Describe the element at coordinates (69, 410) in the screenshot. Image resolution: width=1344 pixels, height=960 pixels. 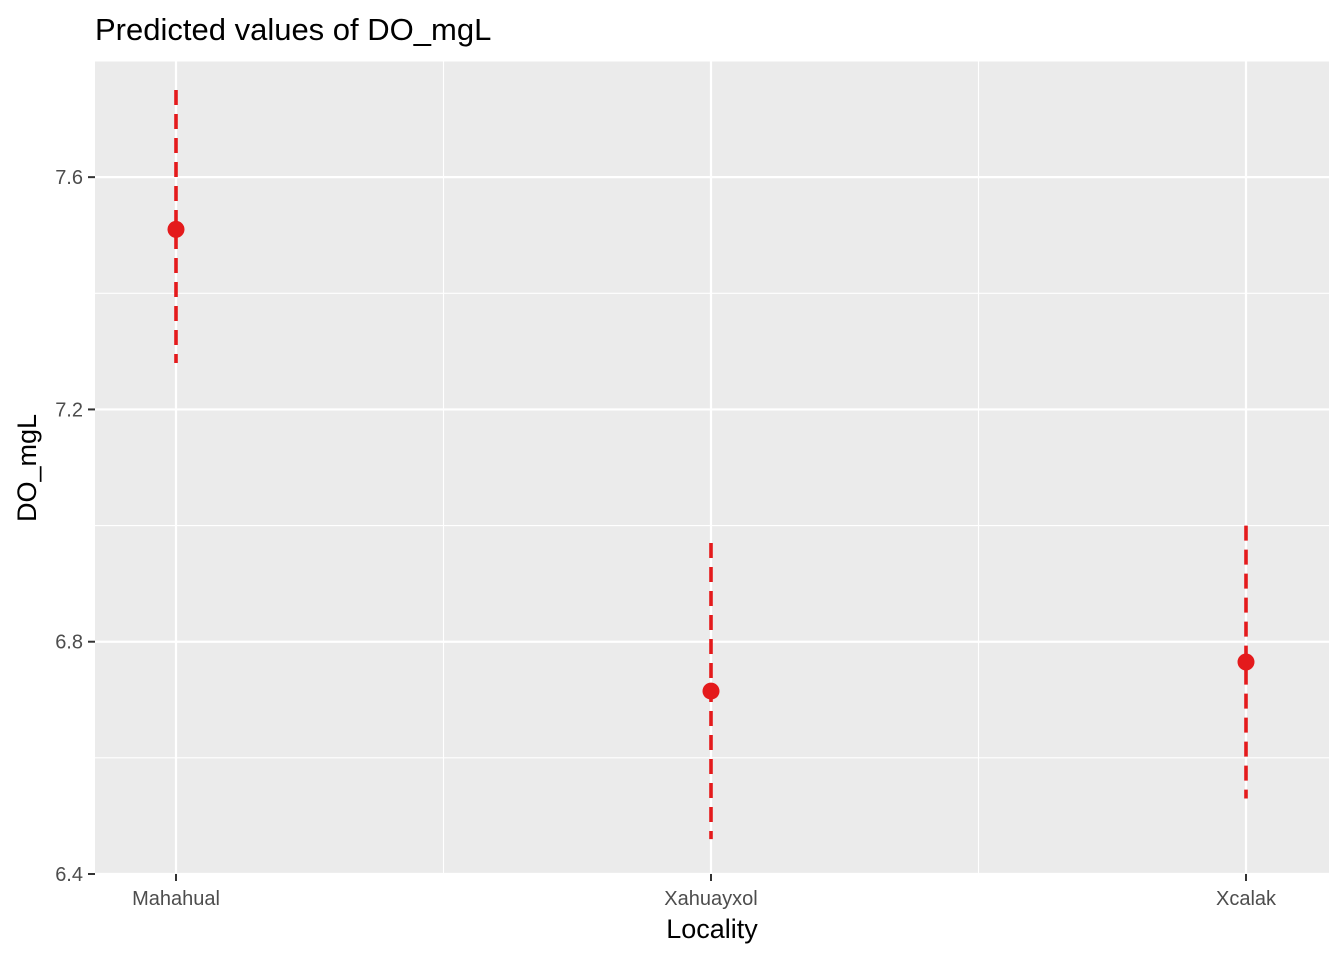
I see `y-tick-label: 7.2` at that location.